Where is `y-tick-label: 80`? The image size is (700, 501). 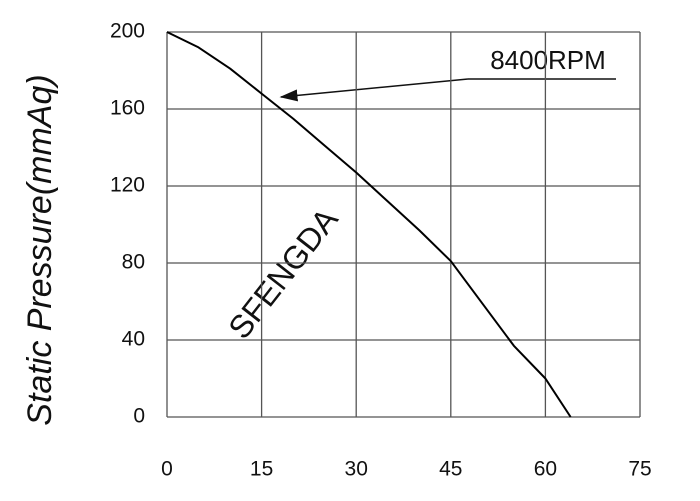
y-tick-label: 80 is located at coordinates (133, 262).